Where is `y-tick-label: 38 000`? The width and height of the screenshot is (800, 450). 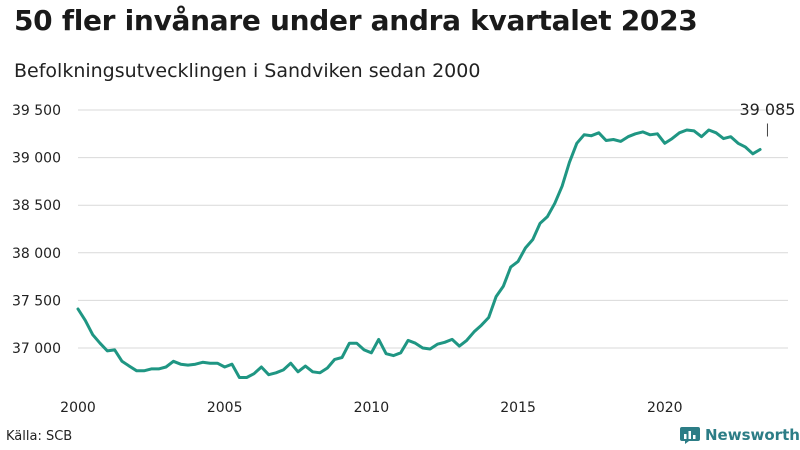
y-tick-label: 38 000 is located at coordinates (36, 254).